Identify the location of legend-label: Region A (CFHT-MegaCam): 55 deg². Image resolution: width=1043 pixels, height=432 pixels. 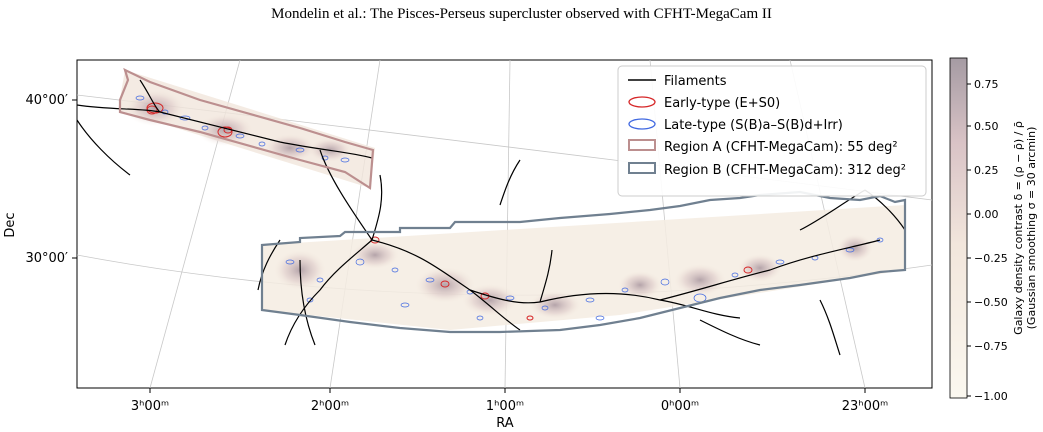
(781, 147).